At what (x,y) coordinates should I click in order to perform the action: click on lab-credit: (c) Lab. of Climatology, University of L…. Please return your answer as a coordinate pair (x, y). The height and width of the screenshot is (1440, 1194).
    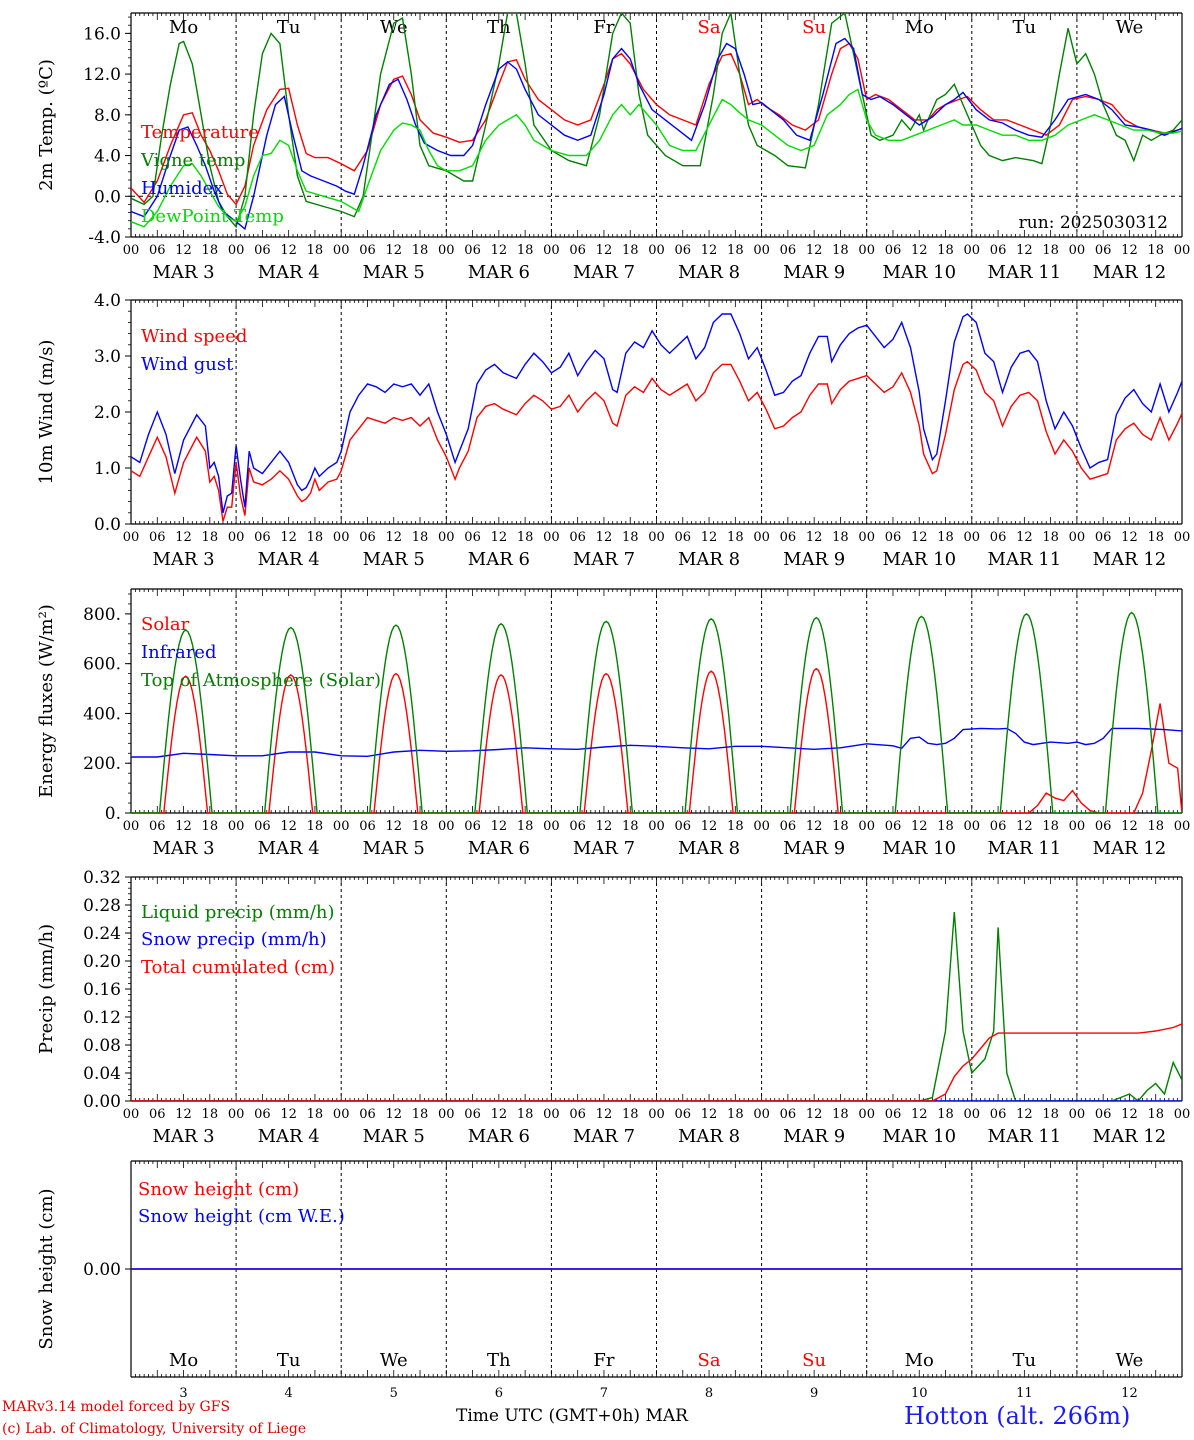
    Looking at the image, I should click on (154, 1429).